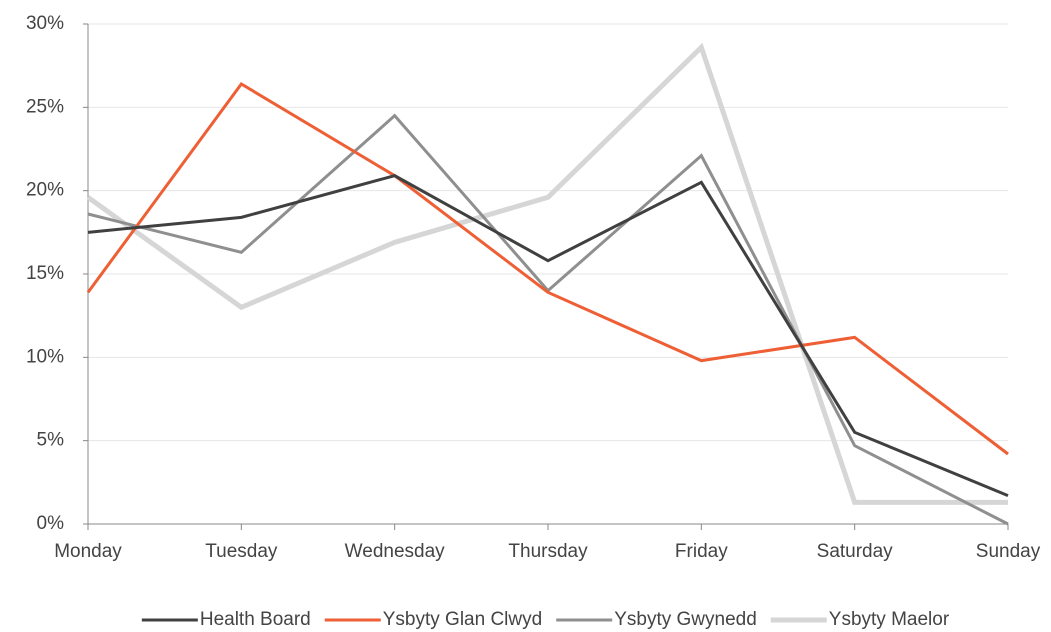  I want to click on x-tick-label: Wednesday, so click(395, 551).